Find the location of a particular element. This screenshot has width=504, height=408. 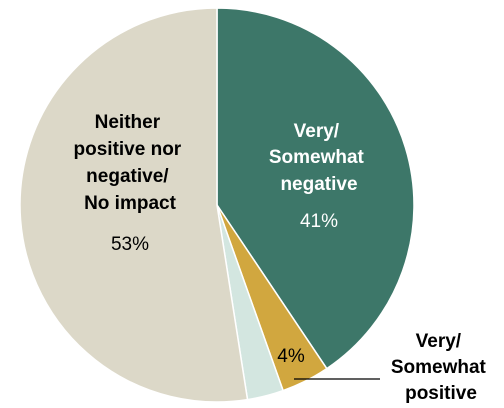

positive-value: 4% is located at coordinates (291, 356).